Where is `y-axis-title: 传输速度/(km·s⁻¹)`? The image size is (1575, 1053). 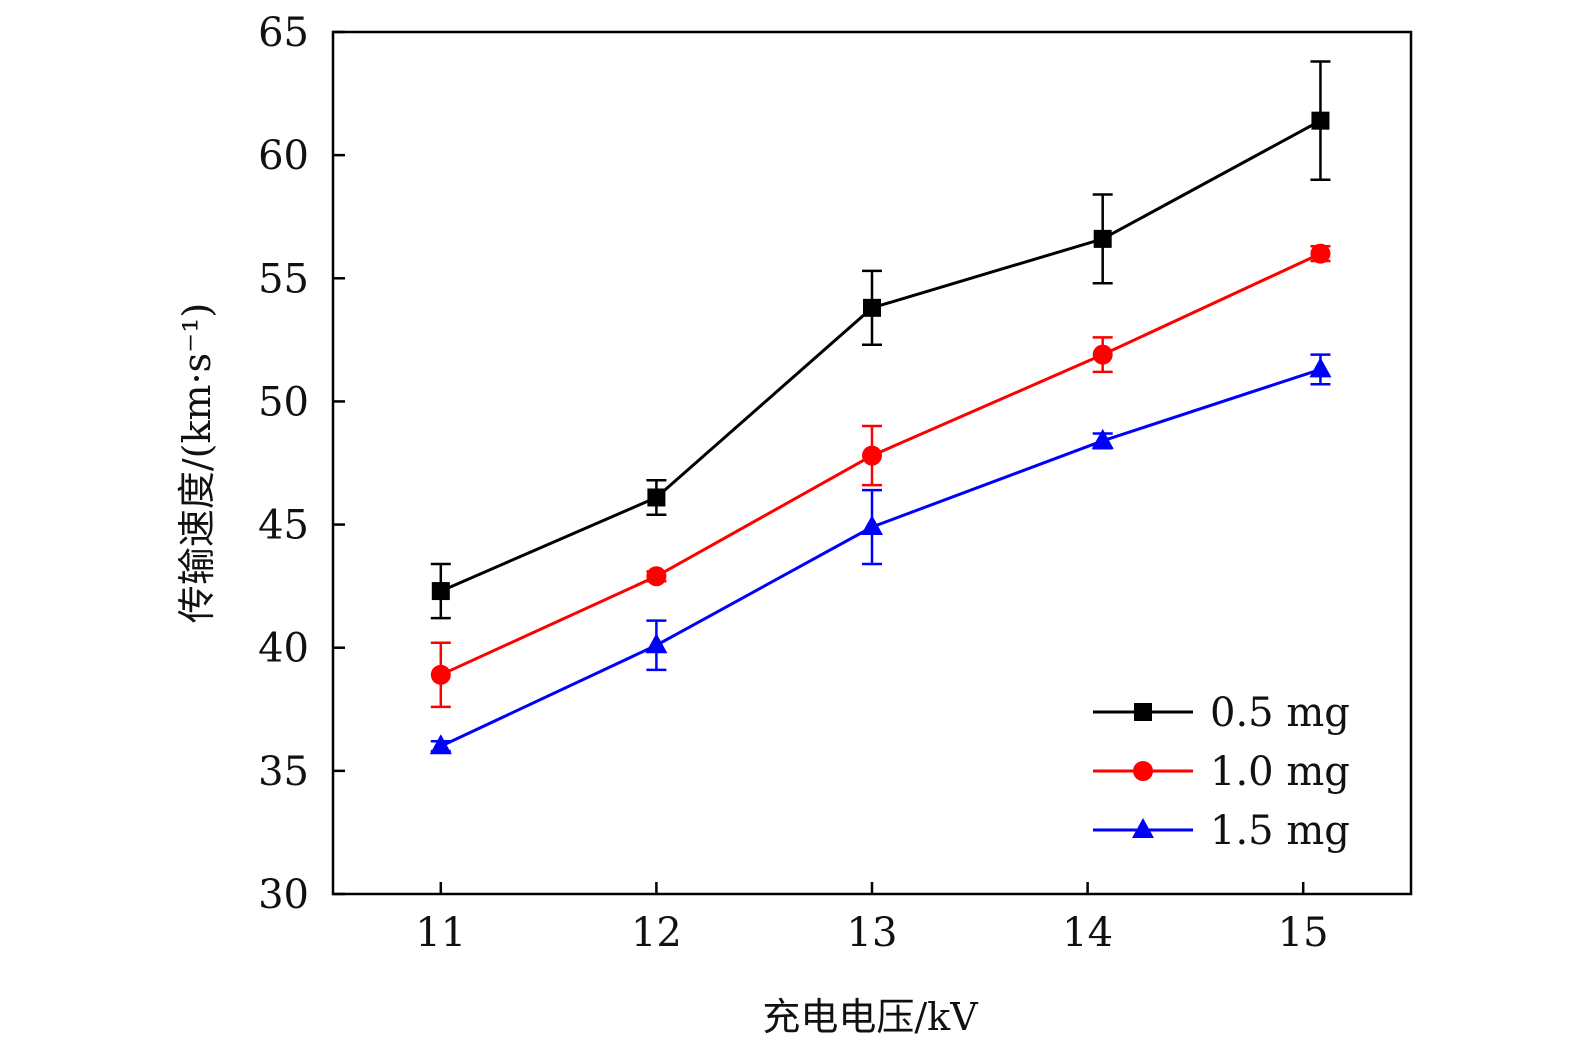 y-axis-title: 传输速度/(km·s⁻¹) is located at coordinates (197, 463).